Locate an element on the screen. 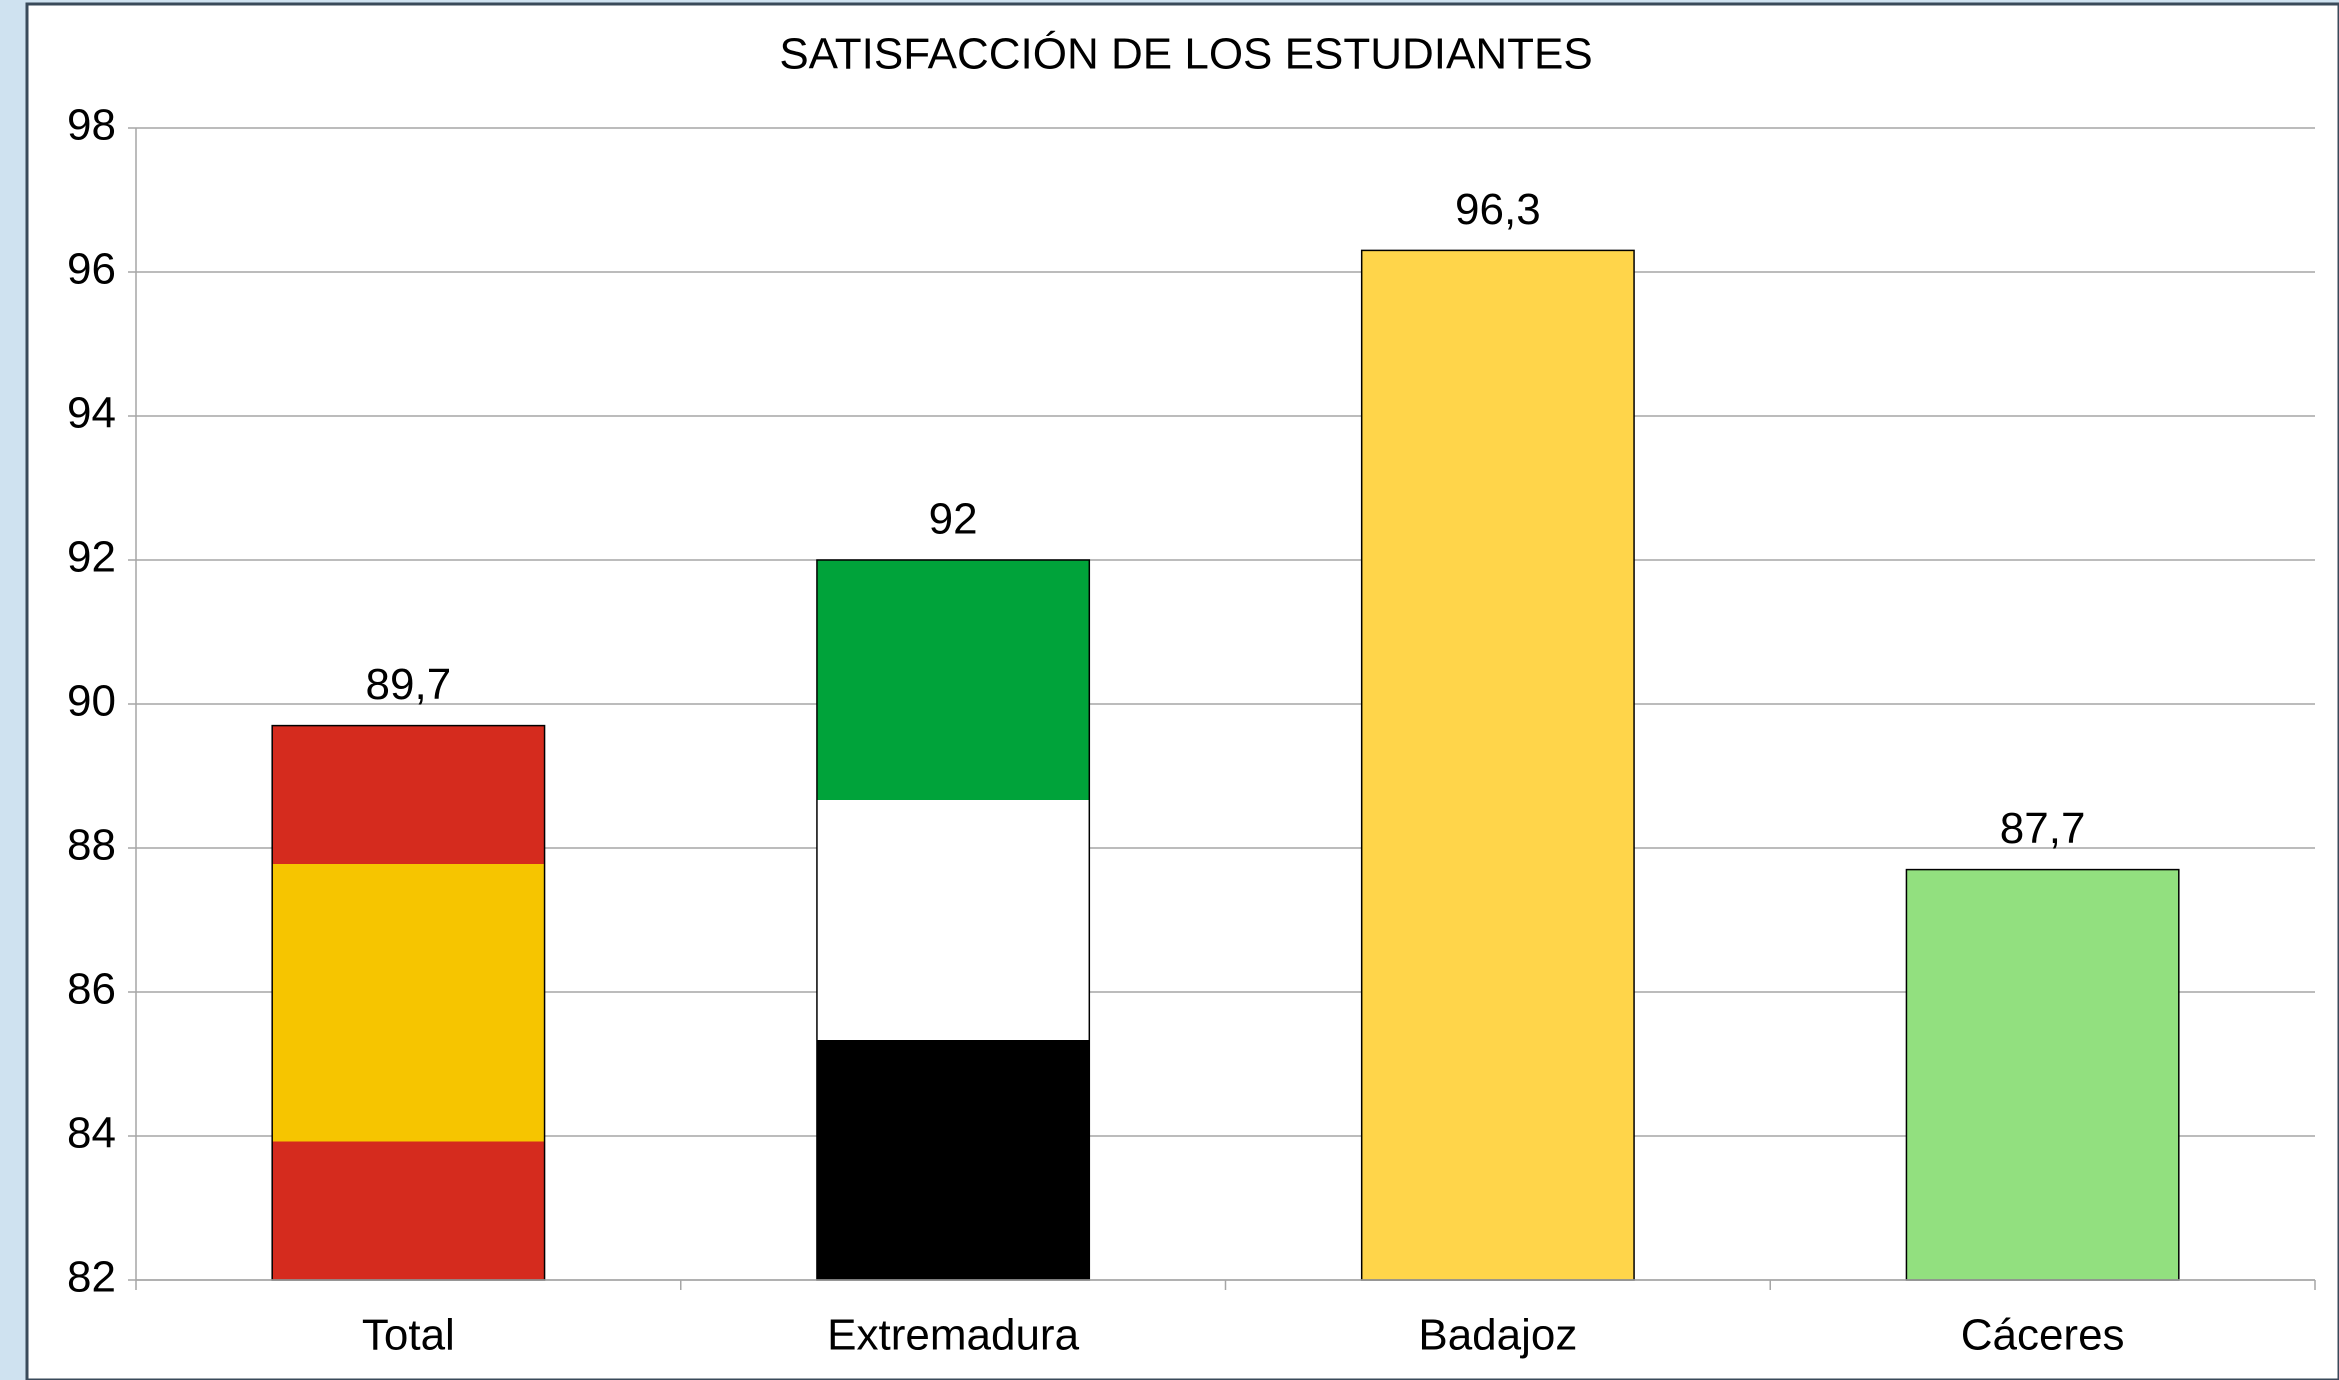 This screenshot has height=1380, width=2339. y-tick-label: 92 is located at coordinates (91, 557).